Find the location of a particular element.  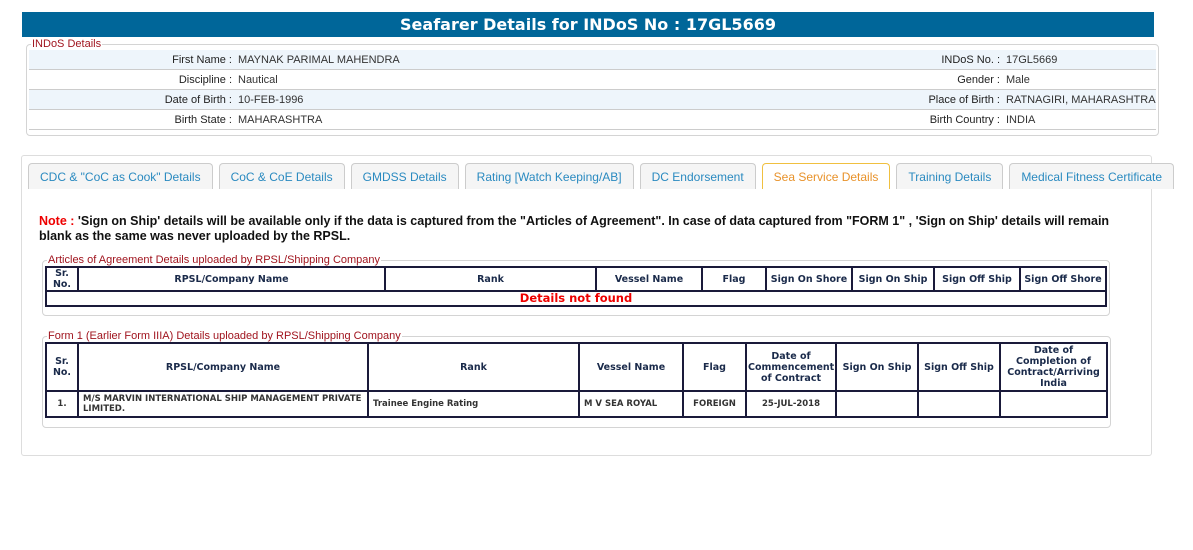

indos-row: Discipline : Nautical Gender : Male is located at coordinates (592, 80).